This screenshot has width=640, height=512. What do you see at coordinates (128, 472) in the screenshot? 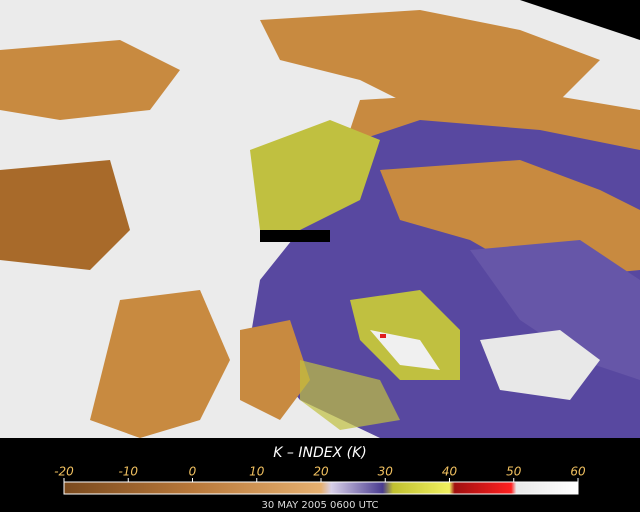
I see `colorbar-tick-label: -10` at bounding box center [128, 472].